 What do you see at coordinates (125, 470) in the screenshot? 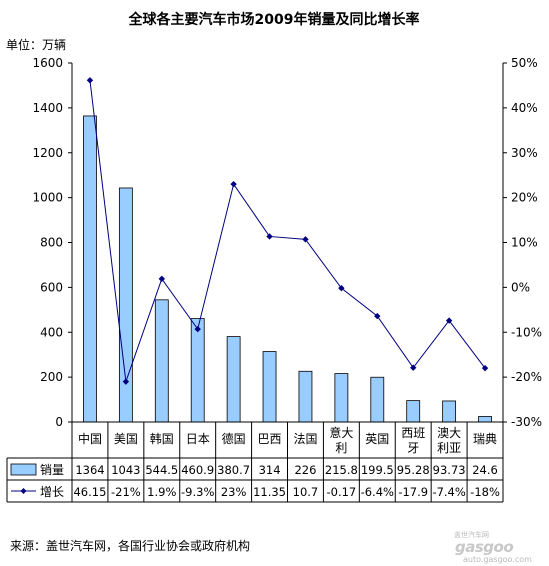
I see `sales-value-label: 1043` at bounding box center [125, 470].